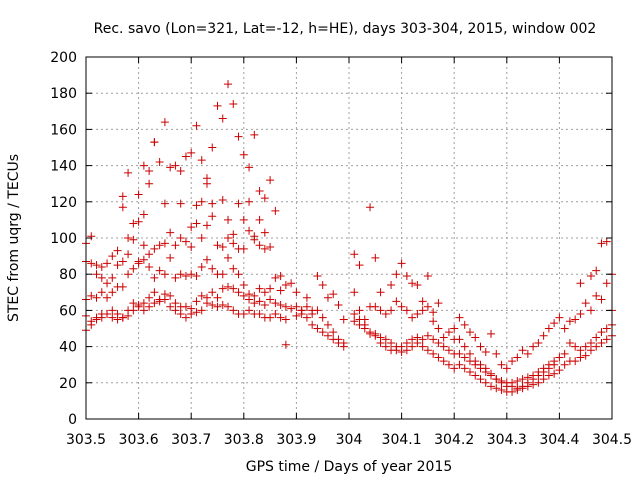 This screenshot has width=640, height=480. Describe the element at coordinates (139, 440) in the screenshot. I see `x-tick-label: 303.6` at that location.